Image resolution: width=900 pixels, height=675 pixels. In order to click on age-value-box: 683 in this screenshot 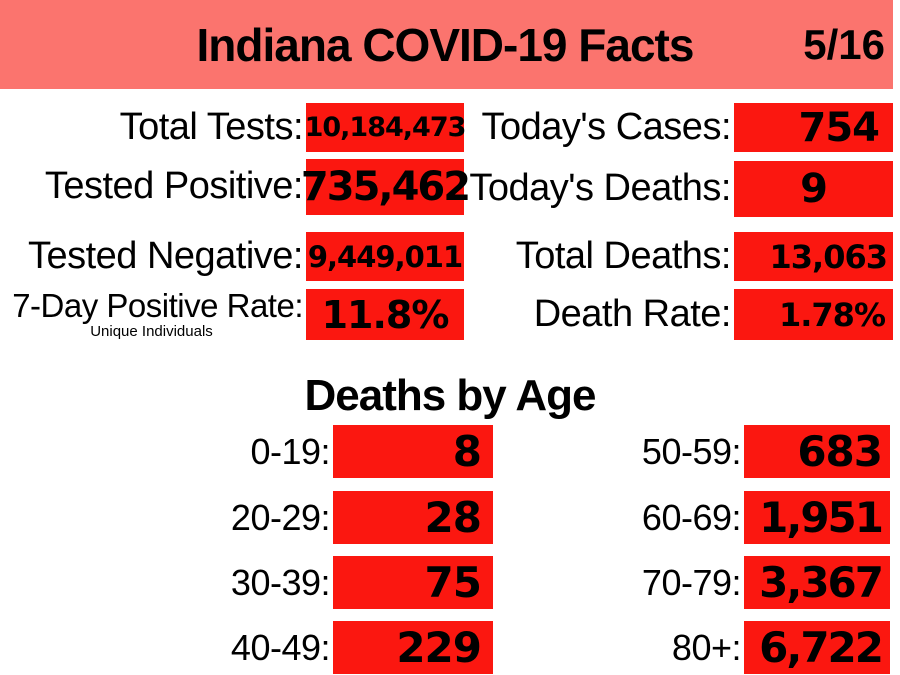, I will do `click(817, 451)`.